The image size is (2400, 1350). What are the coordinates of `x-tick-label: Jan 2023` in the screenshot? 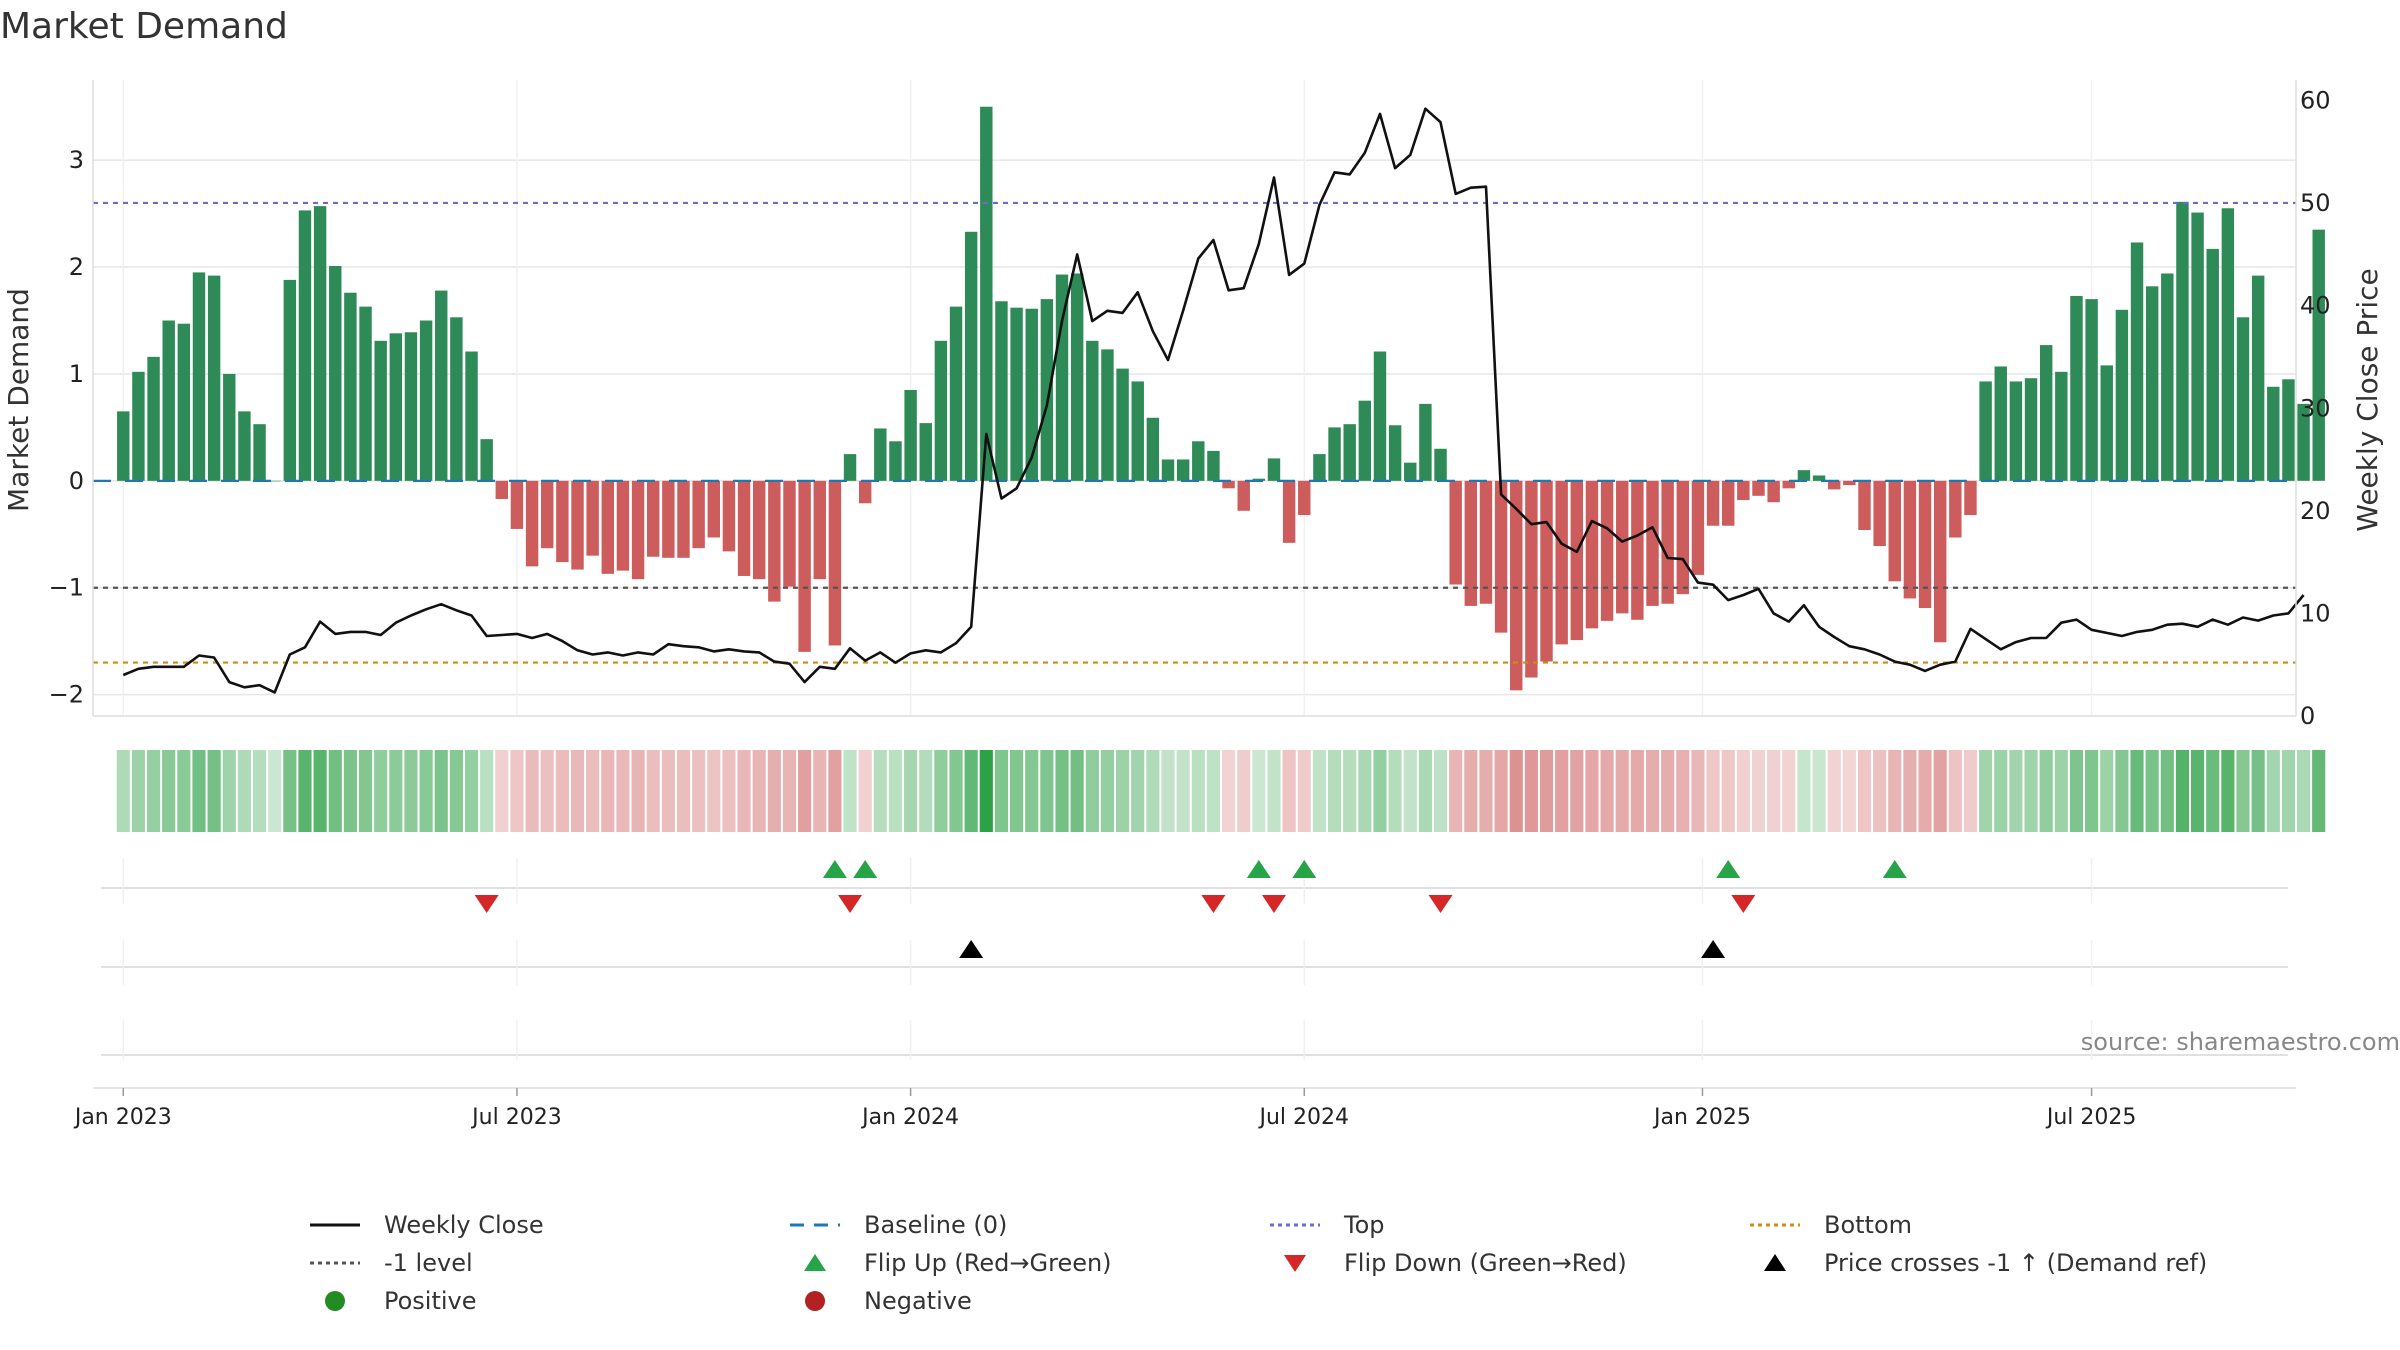 It's located at (122, 1117).